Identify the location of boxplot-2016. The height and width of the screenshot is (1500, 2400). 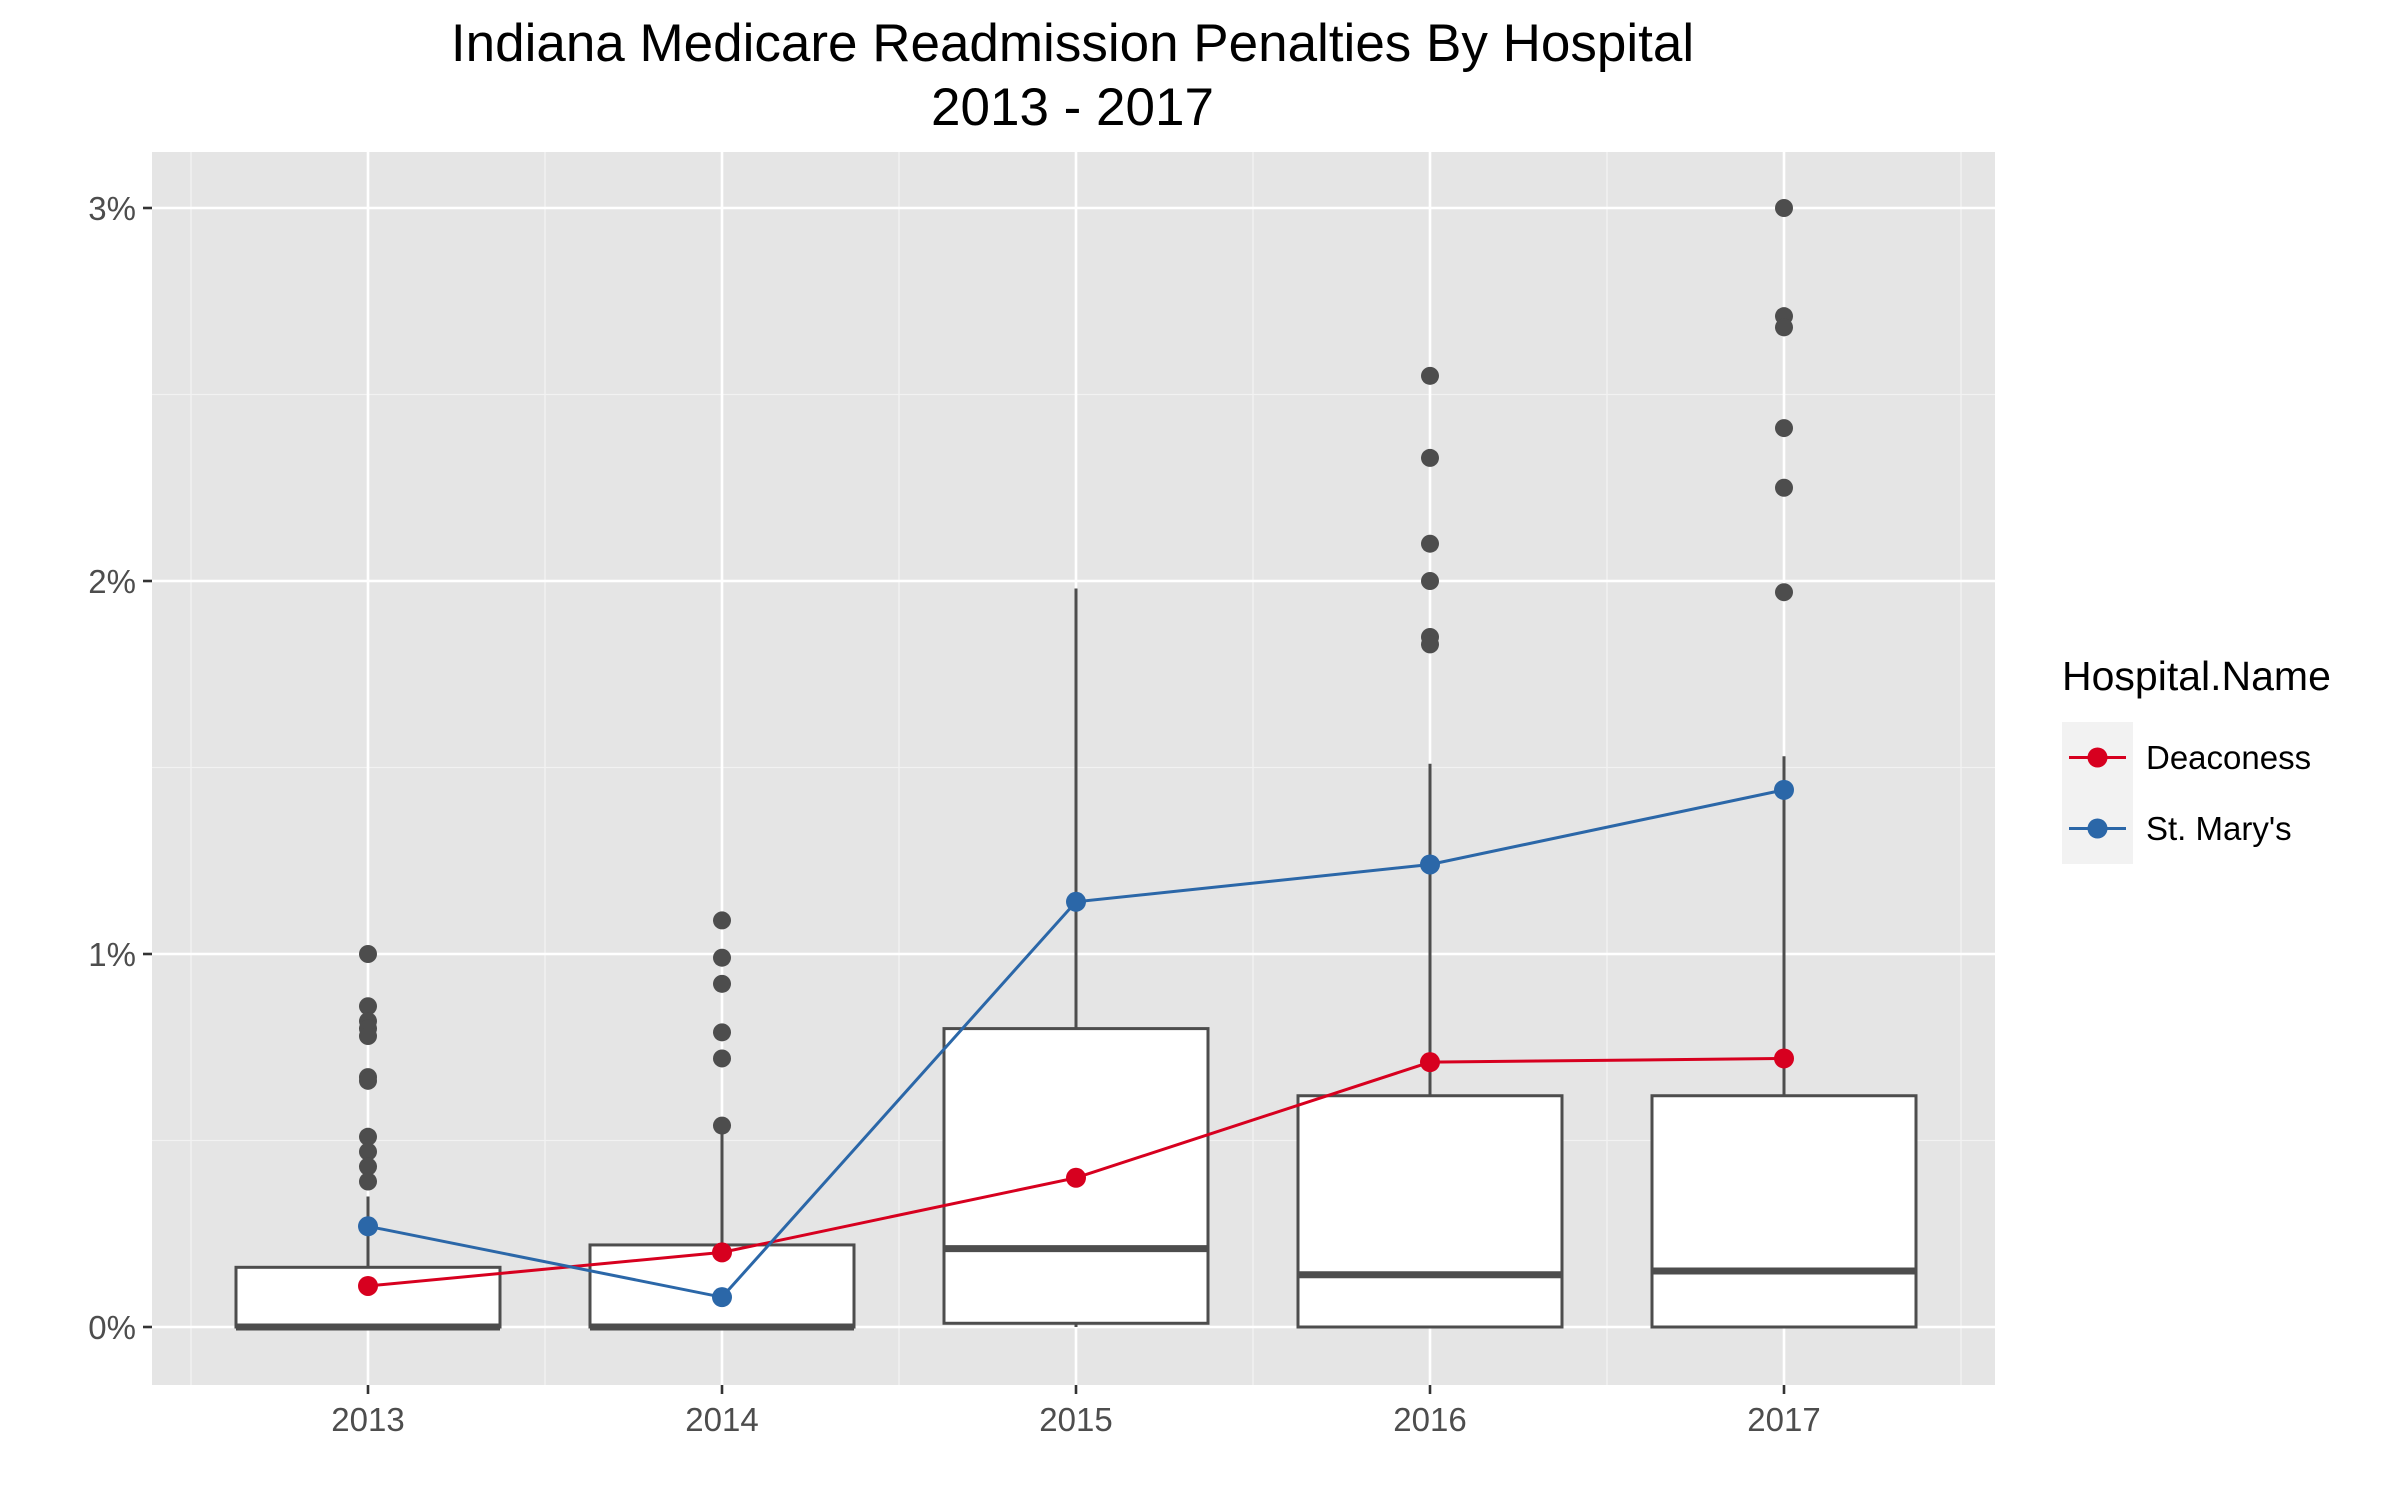
(1430, 847).